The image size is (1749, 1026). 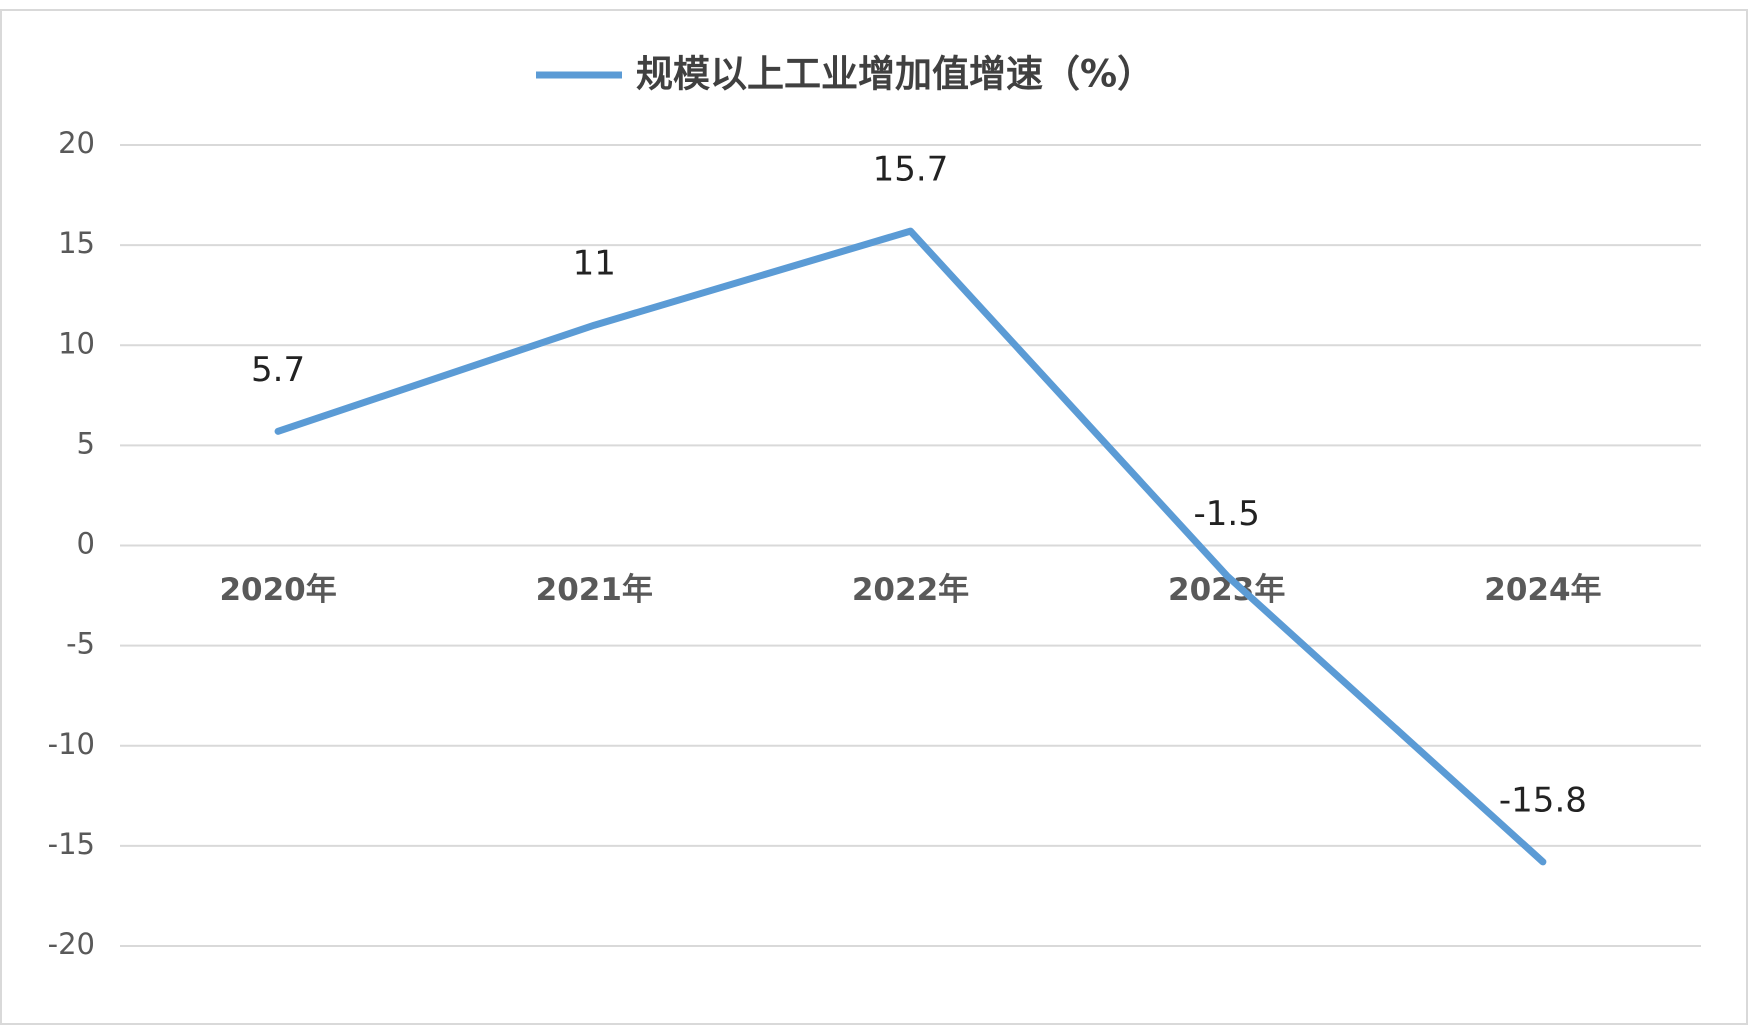 I want to click on y-tick-label: -5, so click(x=80, y=644).